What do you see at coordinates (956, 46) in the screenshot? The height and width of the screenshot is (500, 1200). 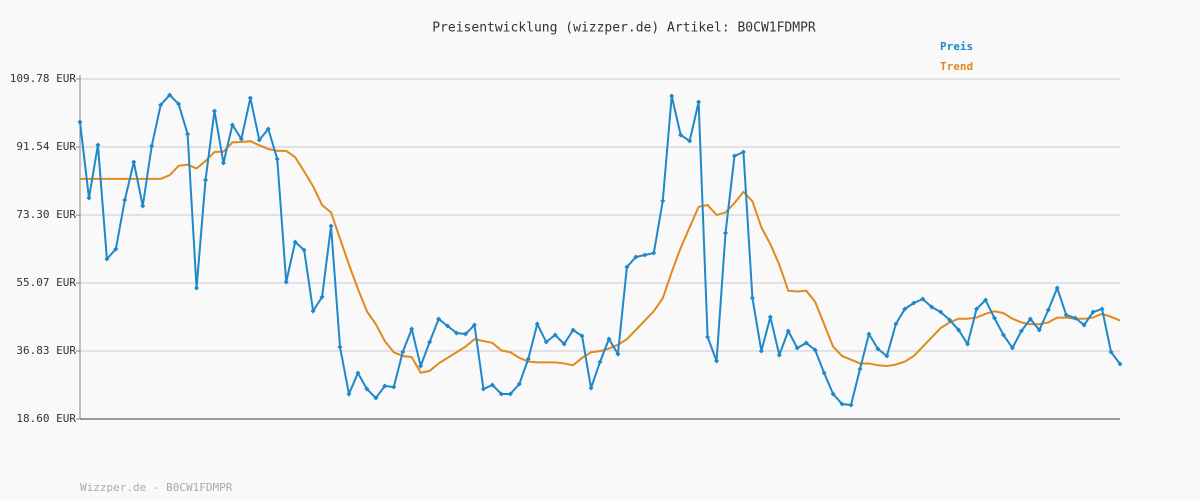 I see `legend-label: Preis` at bounding box center [956, 46].